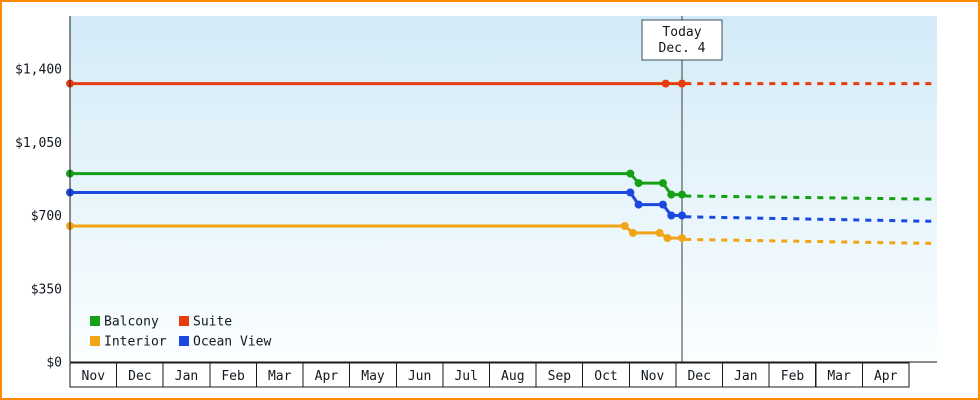 The height and width of the screenshot is (400, 980). I want to click on x-axis-month-label: Oct, so click(605, 376).